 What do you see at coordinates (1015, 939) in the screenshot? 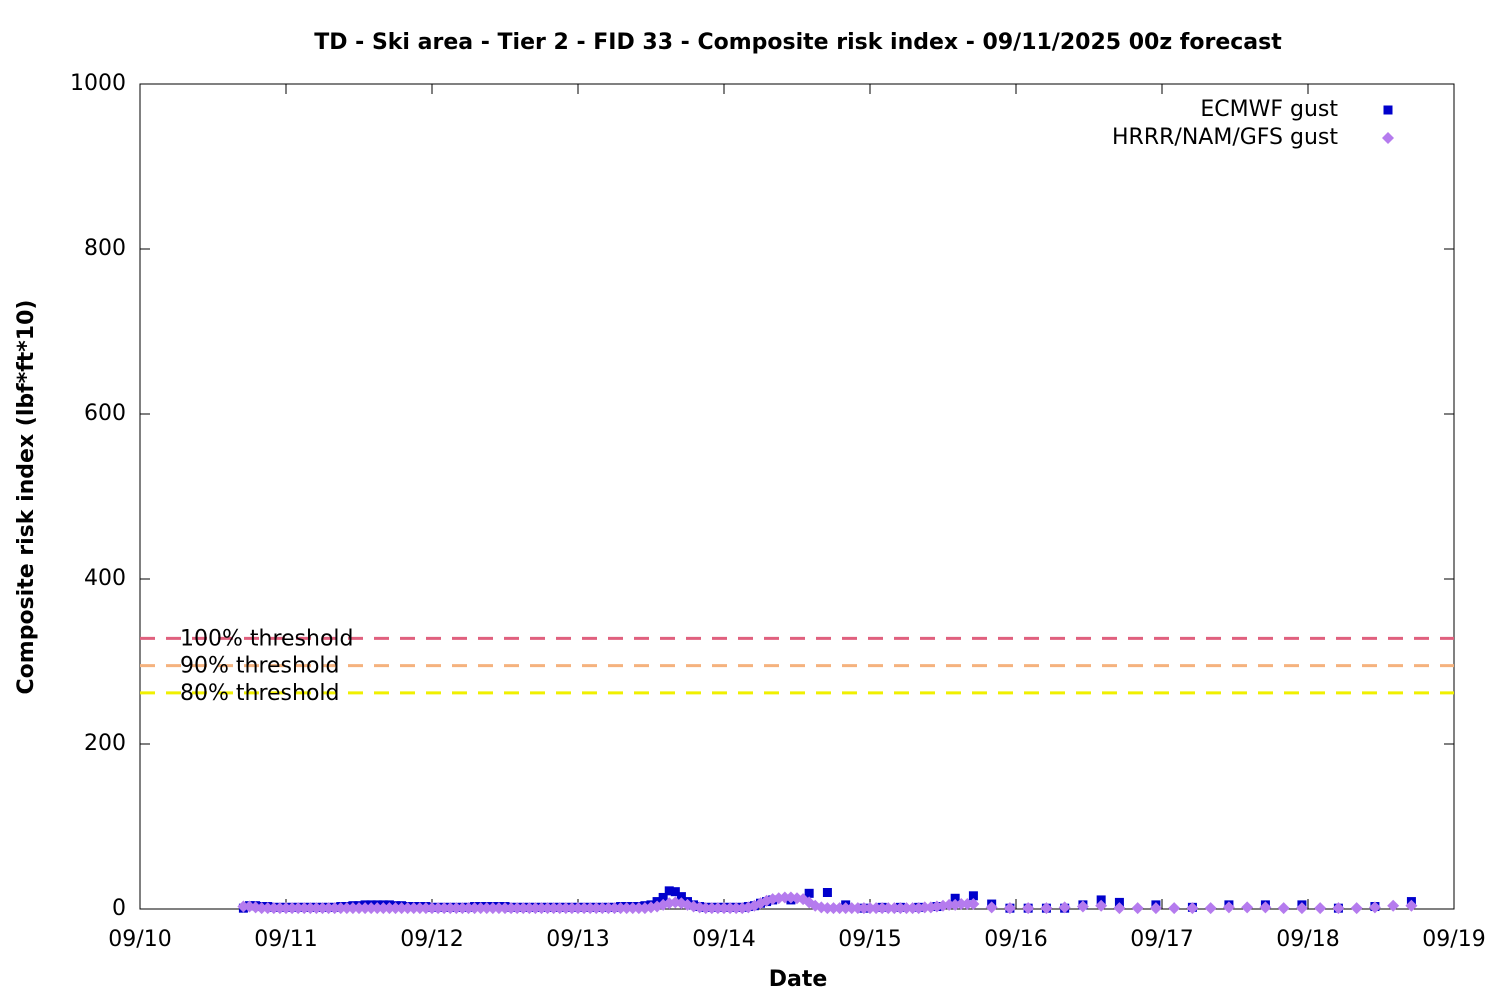
I see `x-tick-label: 09/16` at bounding box center [1015, 939].